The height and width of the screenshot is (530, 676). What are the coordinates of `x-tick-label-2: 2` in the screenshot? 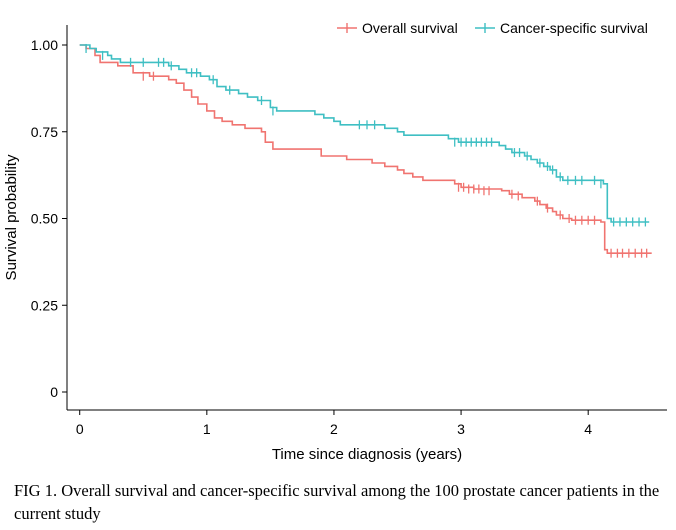 It's located at (334, 429).